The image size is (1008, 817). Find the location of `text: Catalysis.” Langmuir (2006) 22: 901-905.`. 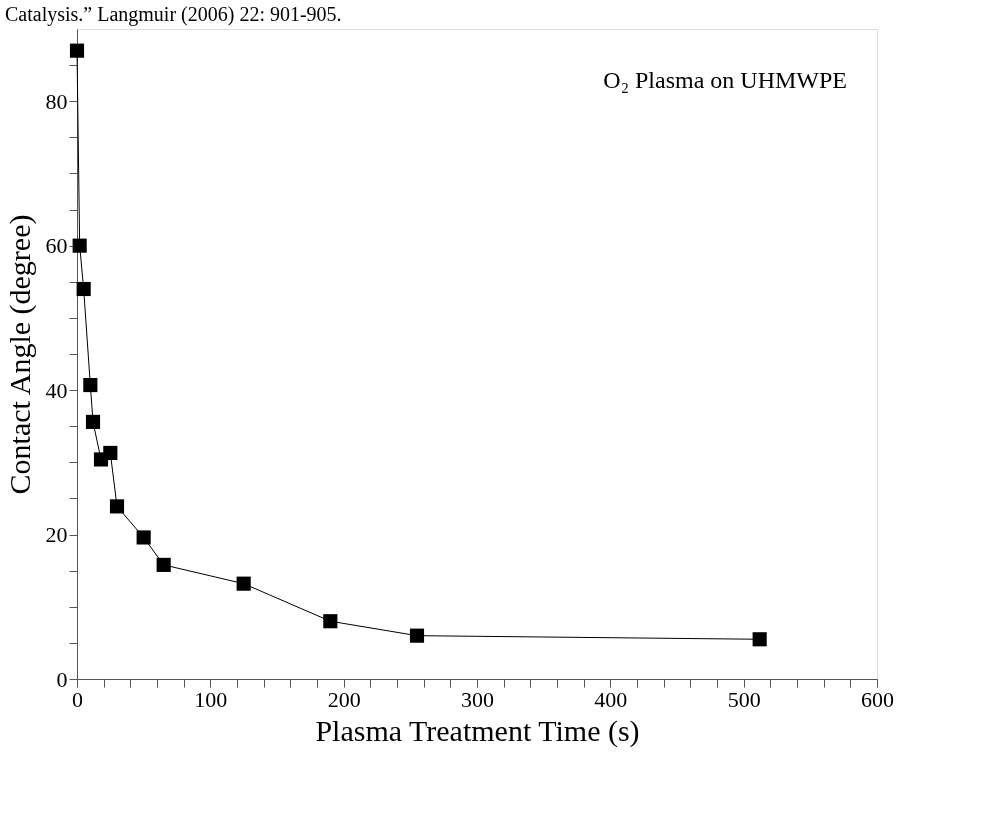

text: Catalysis.” Langmuir (2006) 22: 901-905. is located at coordinates (173, 14).